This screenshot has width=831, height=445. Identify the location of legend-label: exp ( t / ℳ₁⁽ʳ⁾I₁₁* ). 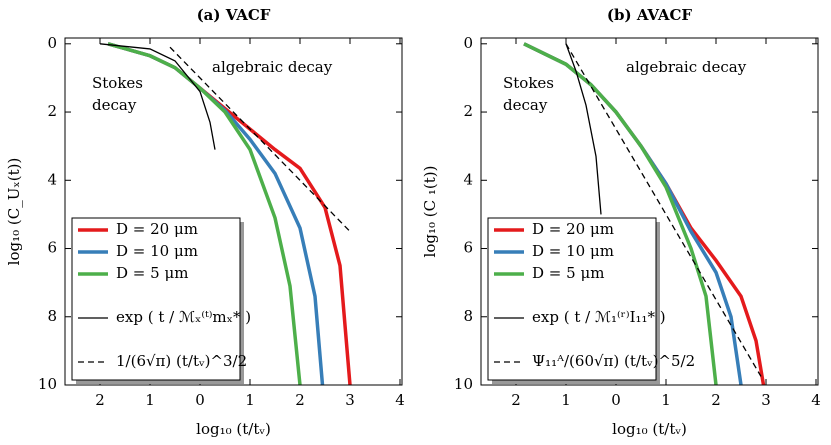
(599, 317).